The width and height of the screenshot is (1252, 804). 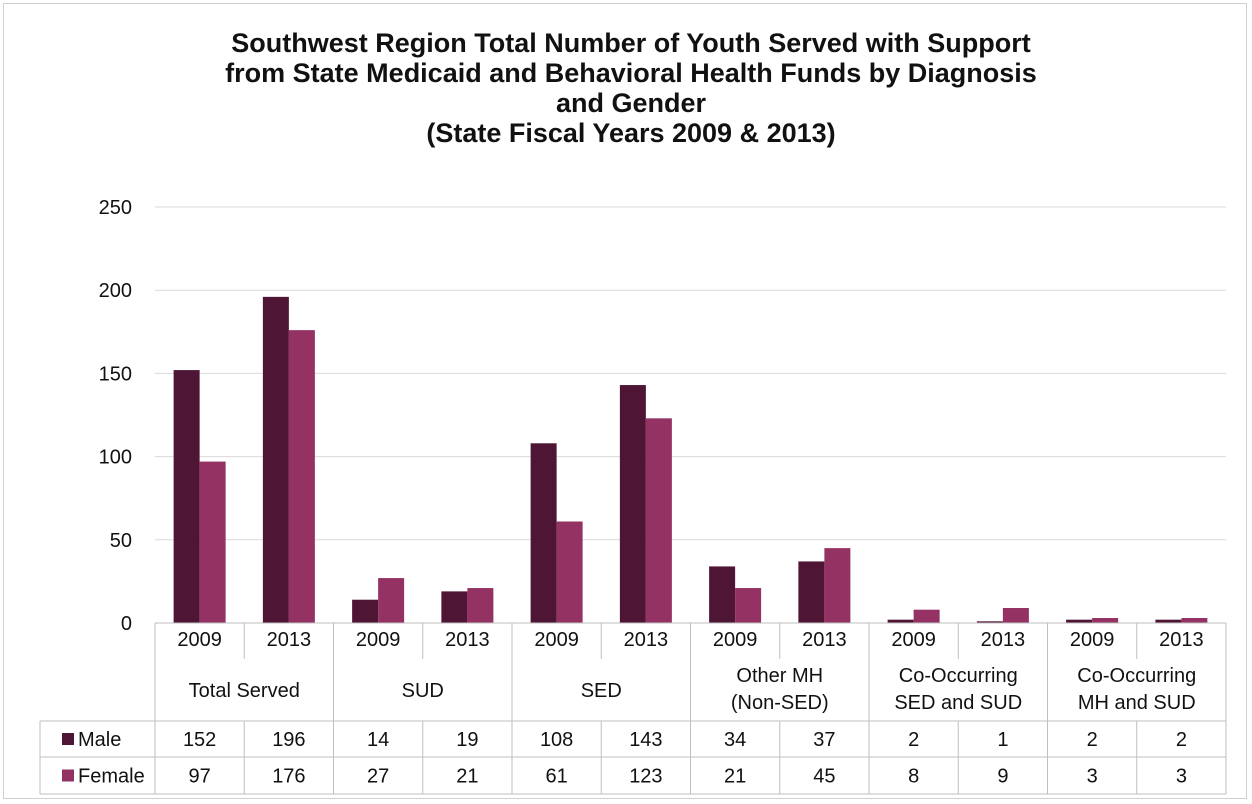 I want to click on data-table-value: 34, so click(x=735, y=740).